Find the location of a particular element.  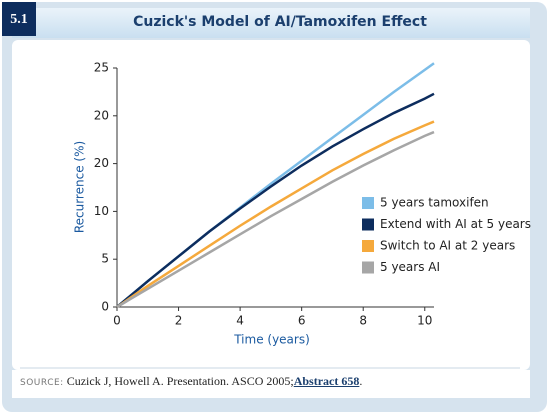

y-tick-label: 10 is located at coordinates (101, 211).